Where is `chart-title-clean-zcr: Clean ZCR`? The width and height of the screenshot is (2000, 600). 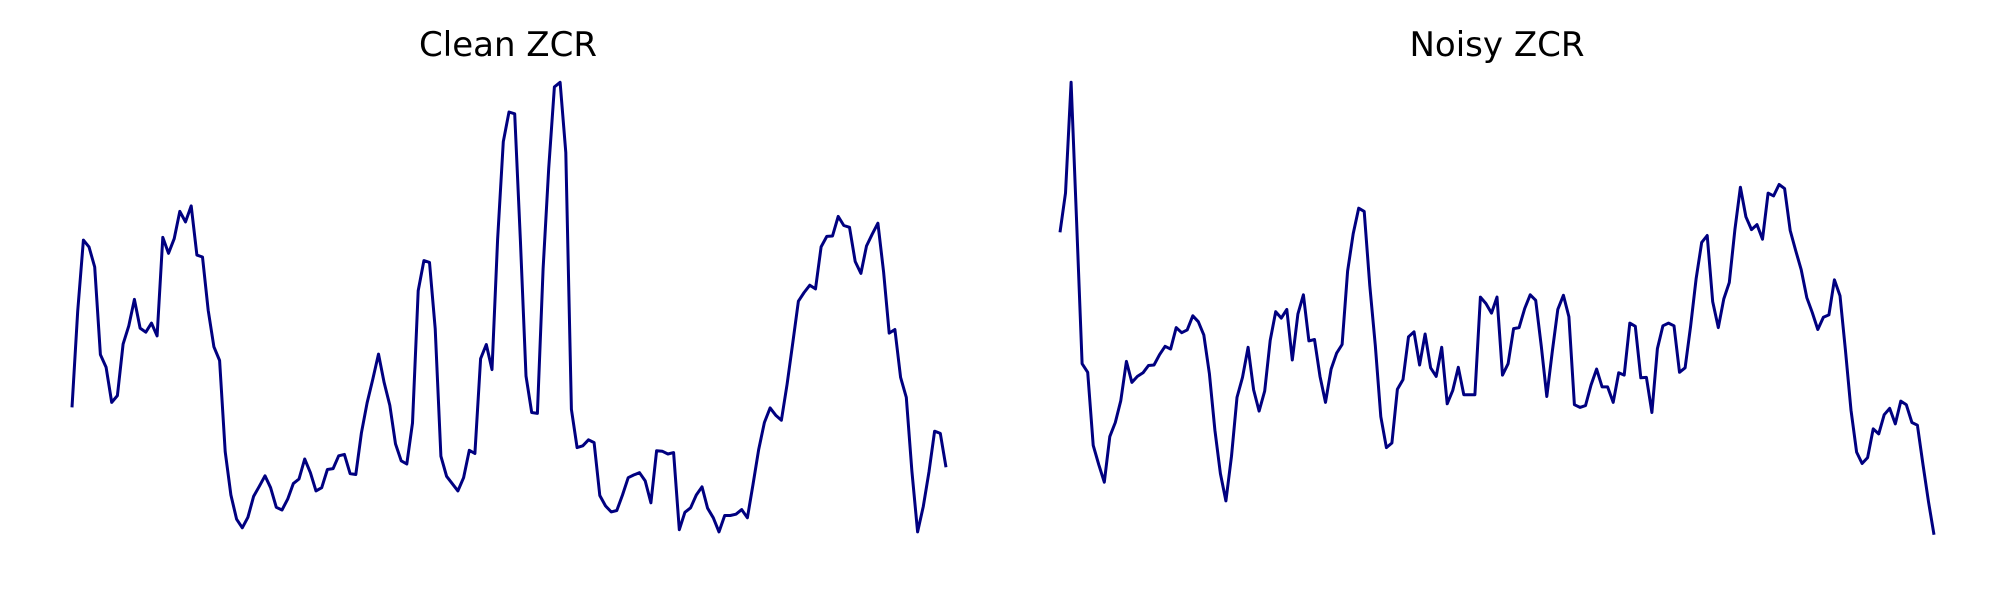 chart-title-clean-zcr: Clean ZCR is located at coordinates (508, 45).